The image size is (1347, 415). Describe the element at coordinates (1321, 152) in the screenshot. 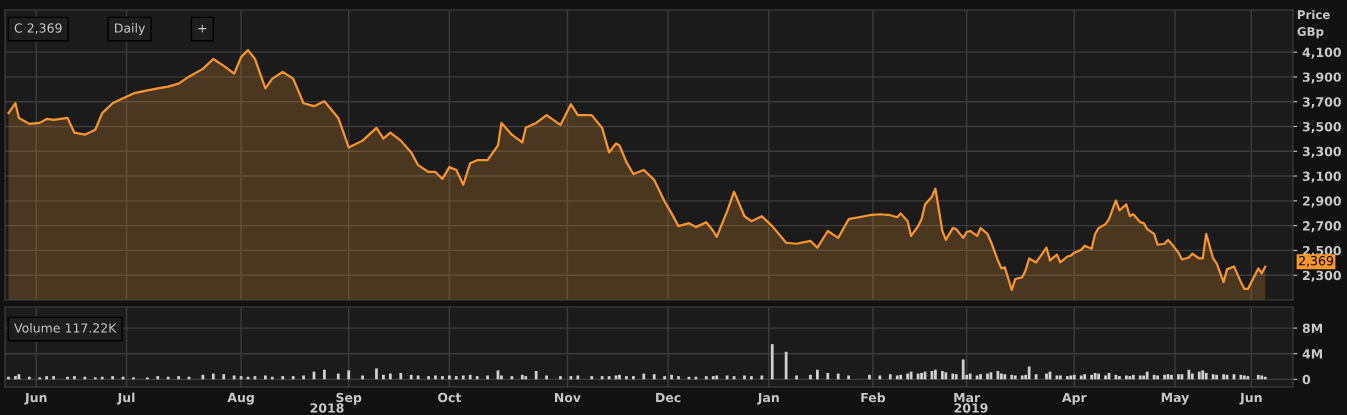

I see `y-tick-label: 3,300` at that location.